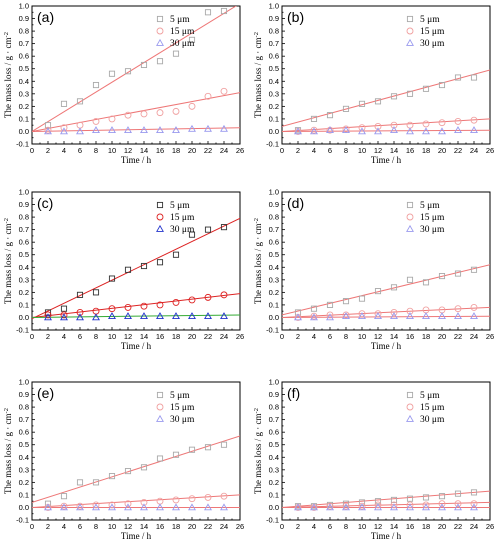 The width and height of the screenshot is (500, 550). What do you see at coordinates (8, 77) in the screenshot?
I see `y-axis-title-text: The mass loss / g · cm` at bounding box center [8, 77].